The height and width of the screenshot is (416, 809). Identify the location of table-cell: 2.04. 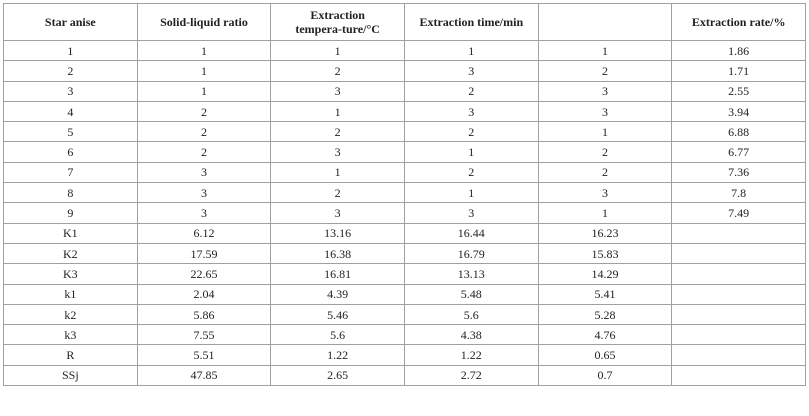
(204, 294).